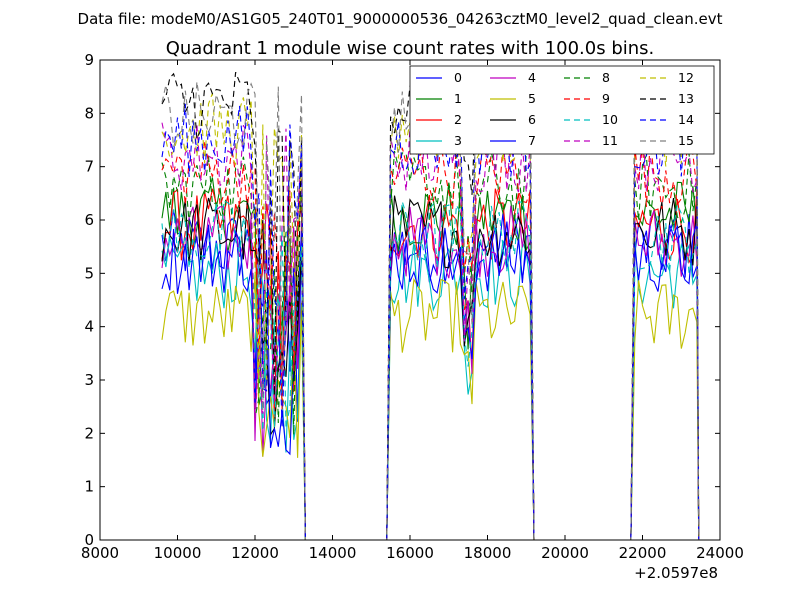 This screenshot has height=600, width=800. I want to click on x-tick-label: 8000, so click(100, 553).